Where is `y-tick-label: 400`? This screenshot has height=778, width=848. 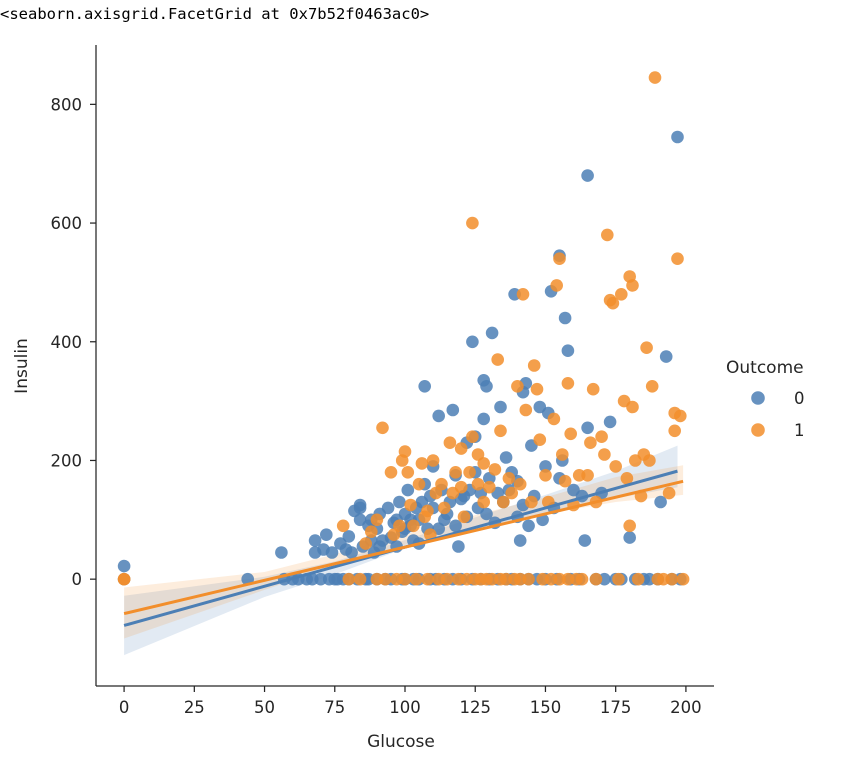 y-tick-label: 400 is located at coordinates (67, 342).